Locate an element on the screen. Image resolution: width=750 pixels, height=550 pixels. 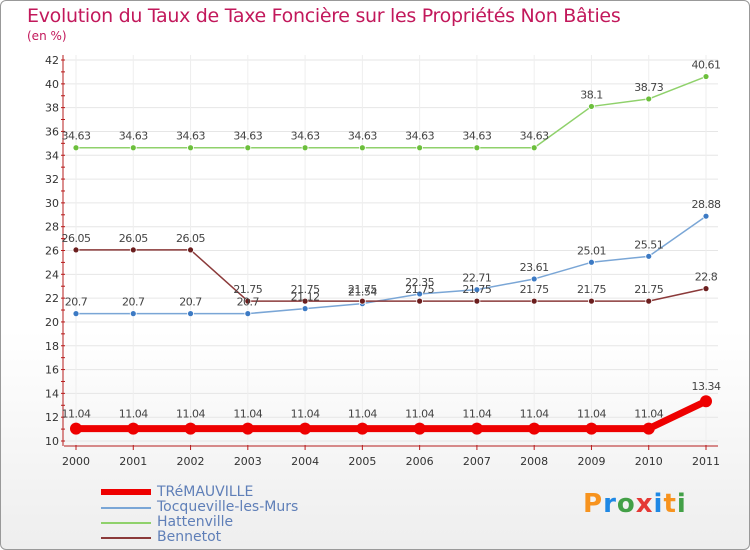
y-tick-label: 40 is located at coordinates (52, 84).